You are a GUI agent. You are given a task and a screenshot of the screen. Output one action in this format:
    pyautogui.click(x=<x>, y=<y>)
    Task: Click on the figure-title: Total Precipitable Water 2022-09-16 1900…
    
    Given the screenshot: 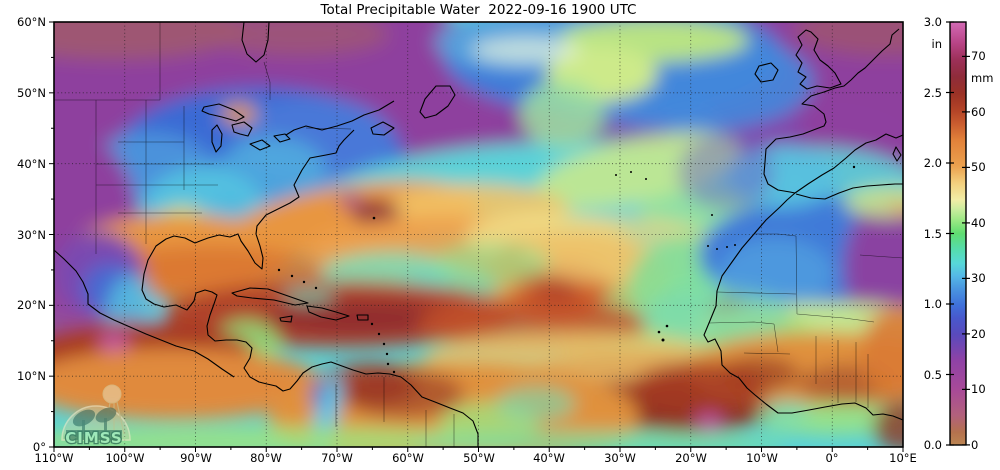 What is the action you would take?
    pyautogui.click(x=478, y=10)
    